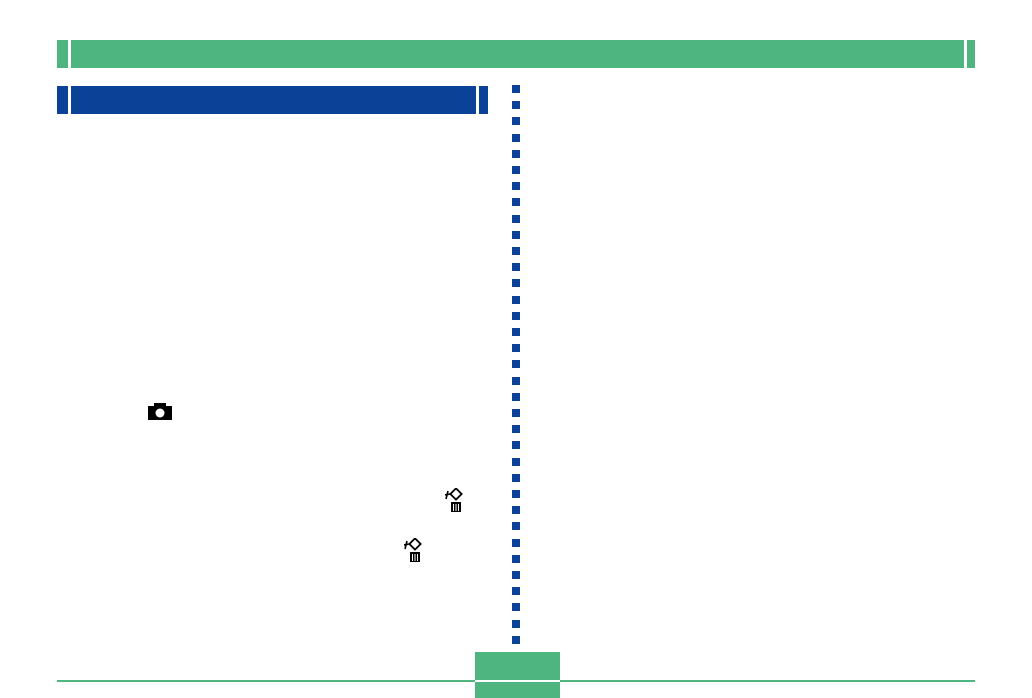 This screenshot has height=698, width=1032. I want to click on header-bar-left-cap, so click(62, 54).